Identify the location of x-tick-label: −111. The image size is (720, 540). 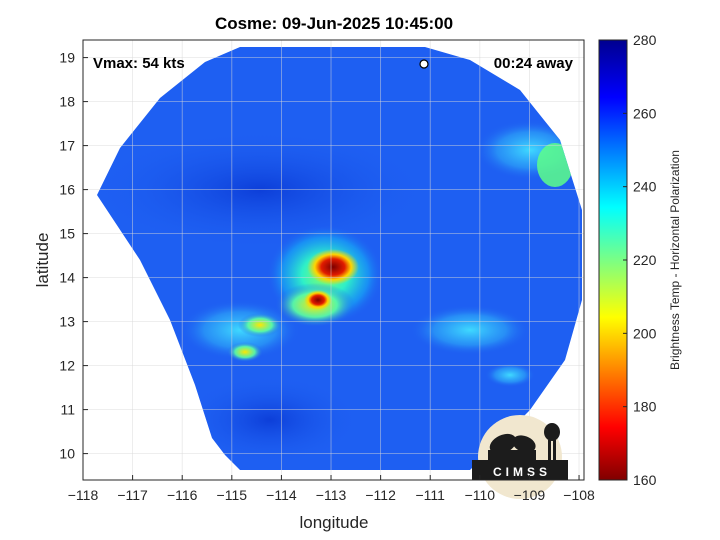
(430, 495).